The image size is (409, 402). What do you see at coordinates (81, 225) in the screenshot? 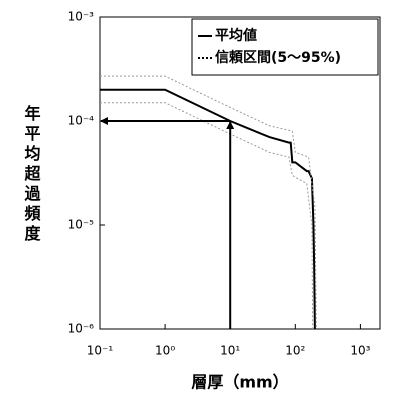
I see `y-tick-label: 10⁻⁵` at bounding box center [81, 225].